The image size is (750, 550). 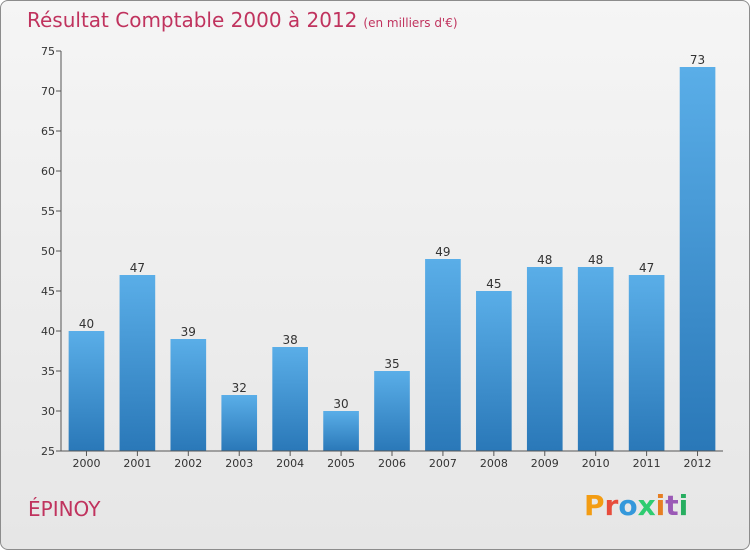 What do you see at coordinates (48, 251) in the screenshot?
I see `y-tick-label: 50` at bounding box center [48, 251].